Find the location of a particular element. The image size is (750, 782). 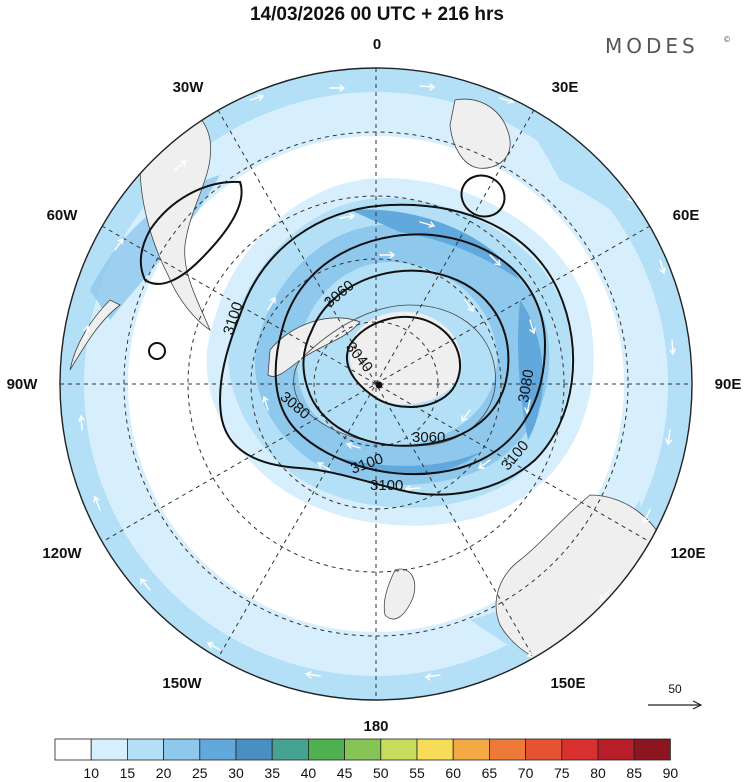

lon-label-30w: 30W is located at coordinates (189, 87).